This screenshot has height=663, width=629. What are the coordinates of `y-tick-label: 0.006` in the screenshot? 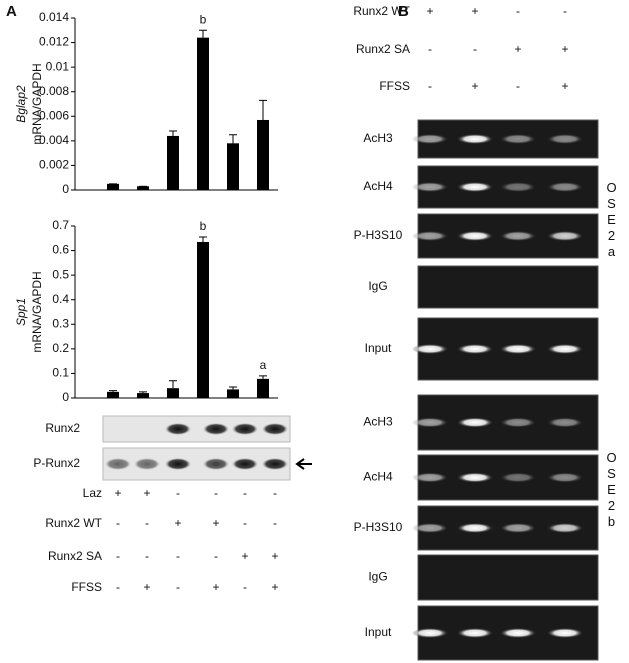 It's located at (54, 115).